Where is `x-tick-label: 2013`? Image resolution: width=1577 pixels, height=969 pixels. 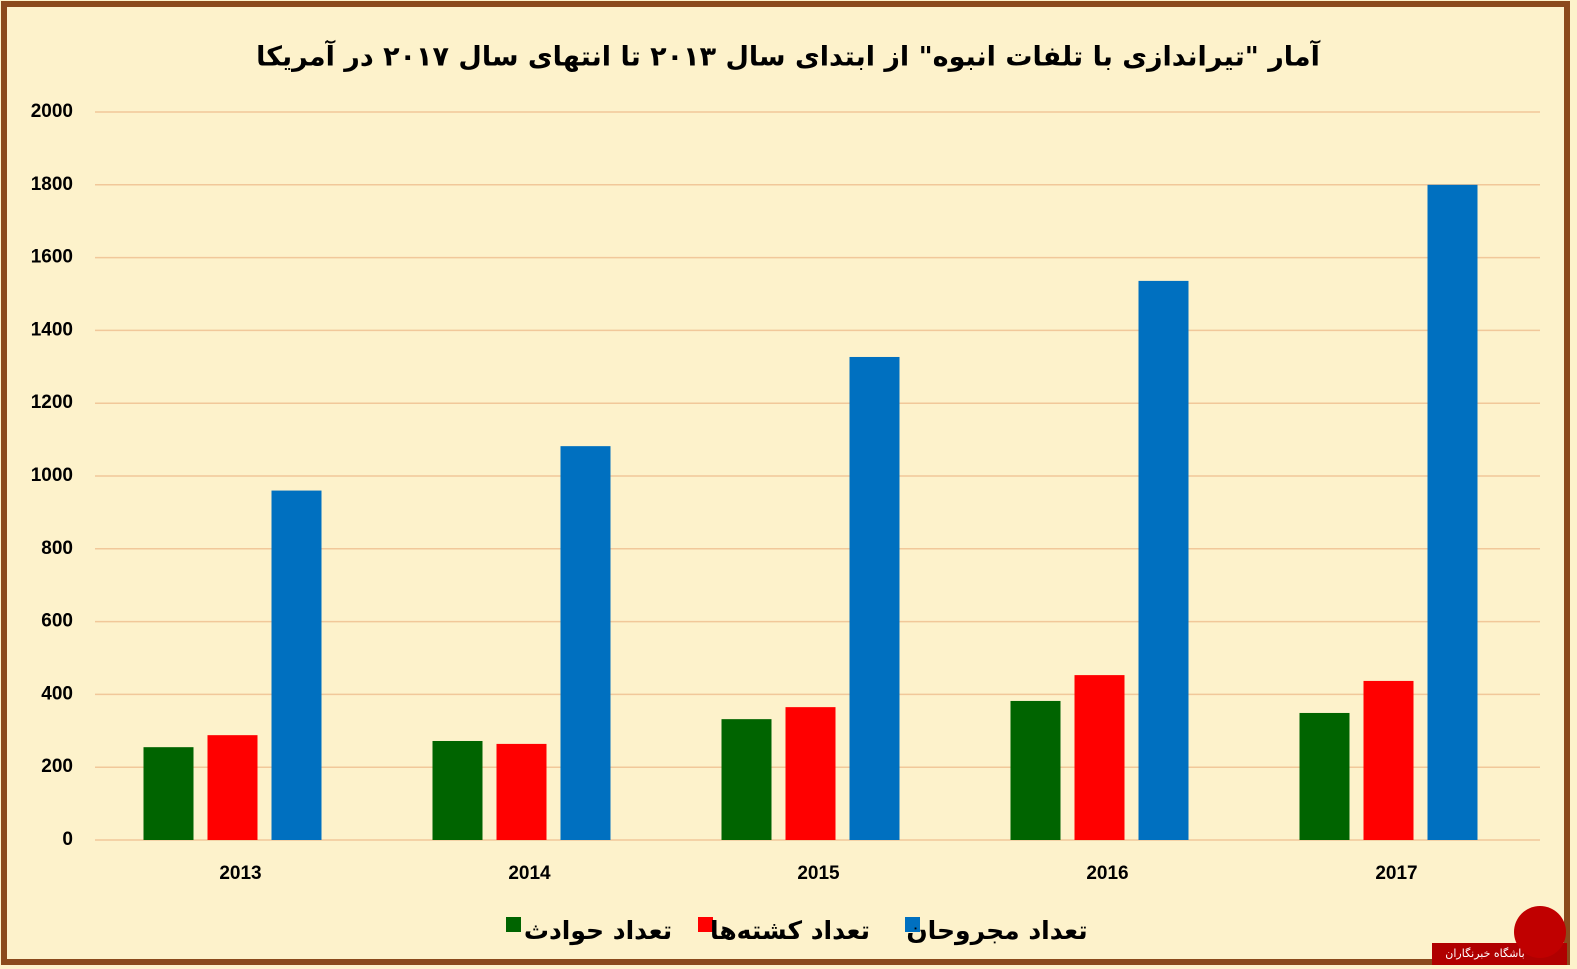 x-tick-label: 2013 is located at coordinates (240, 873).